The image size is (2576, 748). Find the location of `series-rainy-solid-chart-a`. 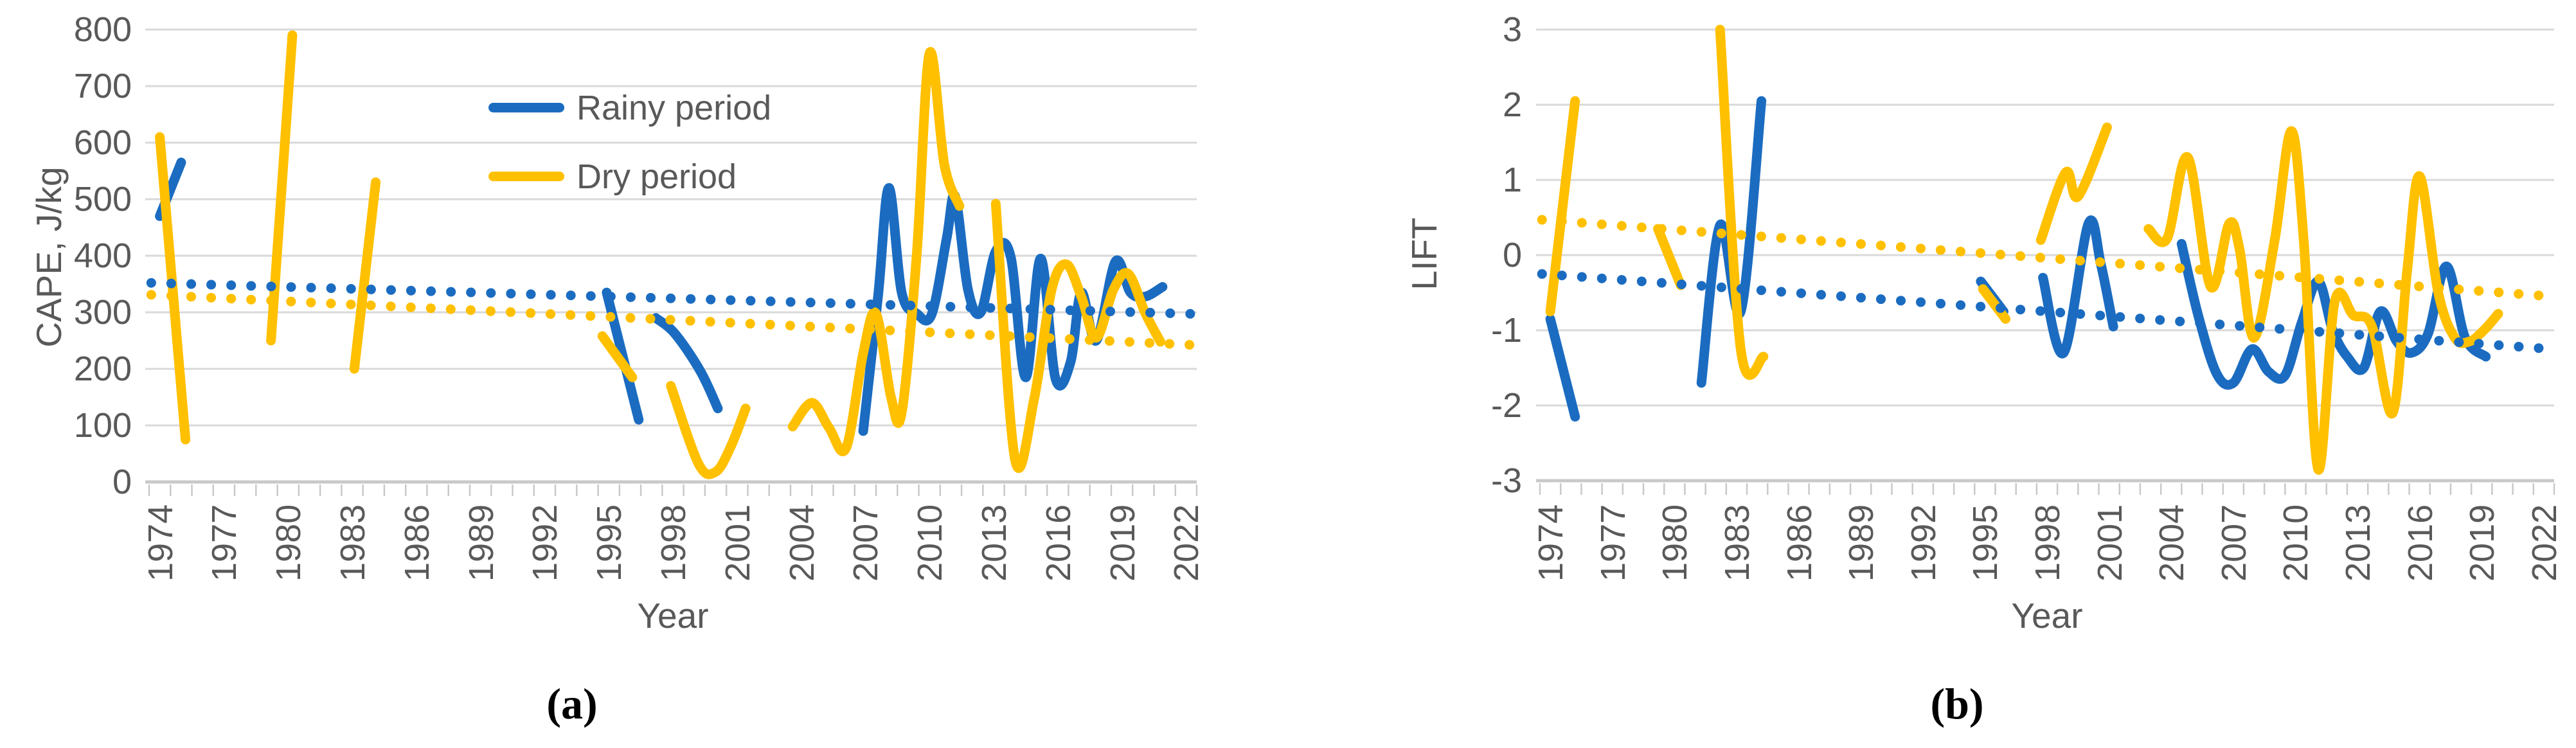

series-rainy-solid-chart-a is located at coordinates (686, 363).